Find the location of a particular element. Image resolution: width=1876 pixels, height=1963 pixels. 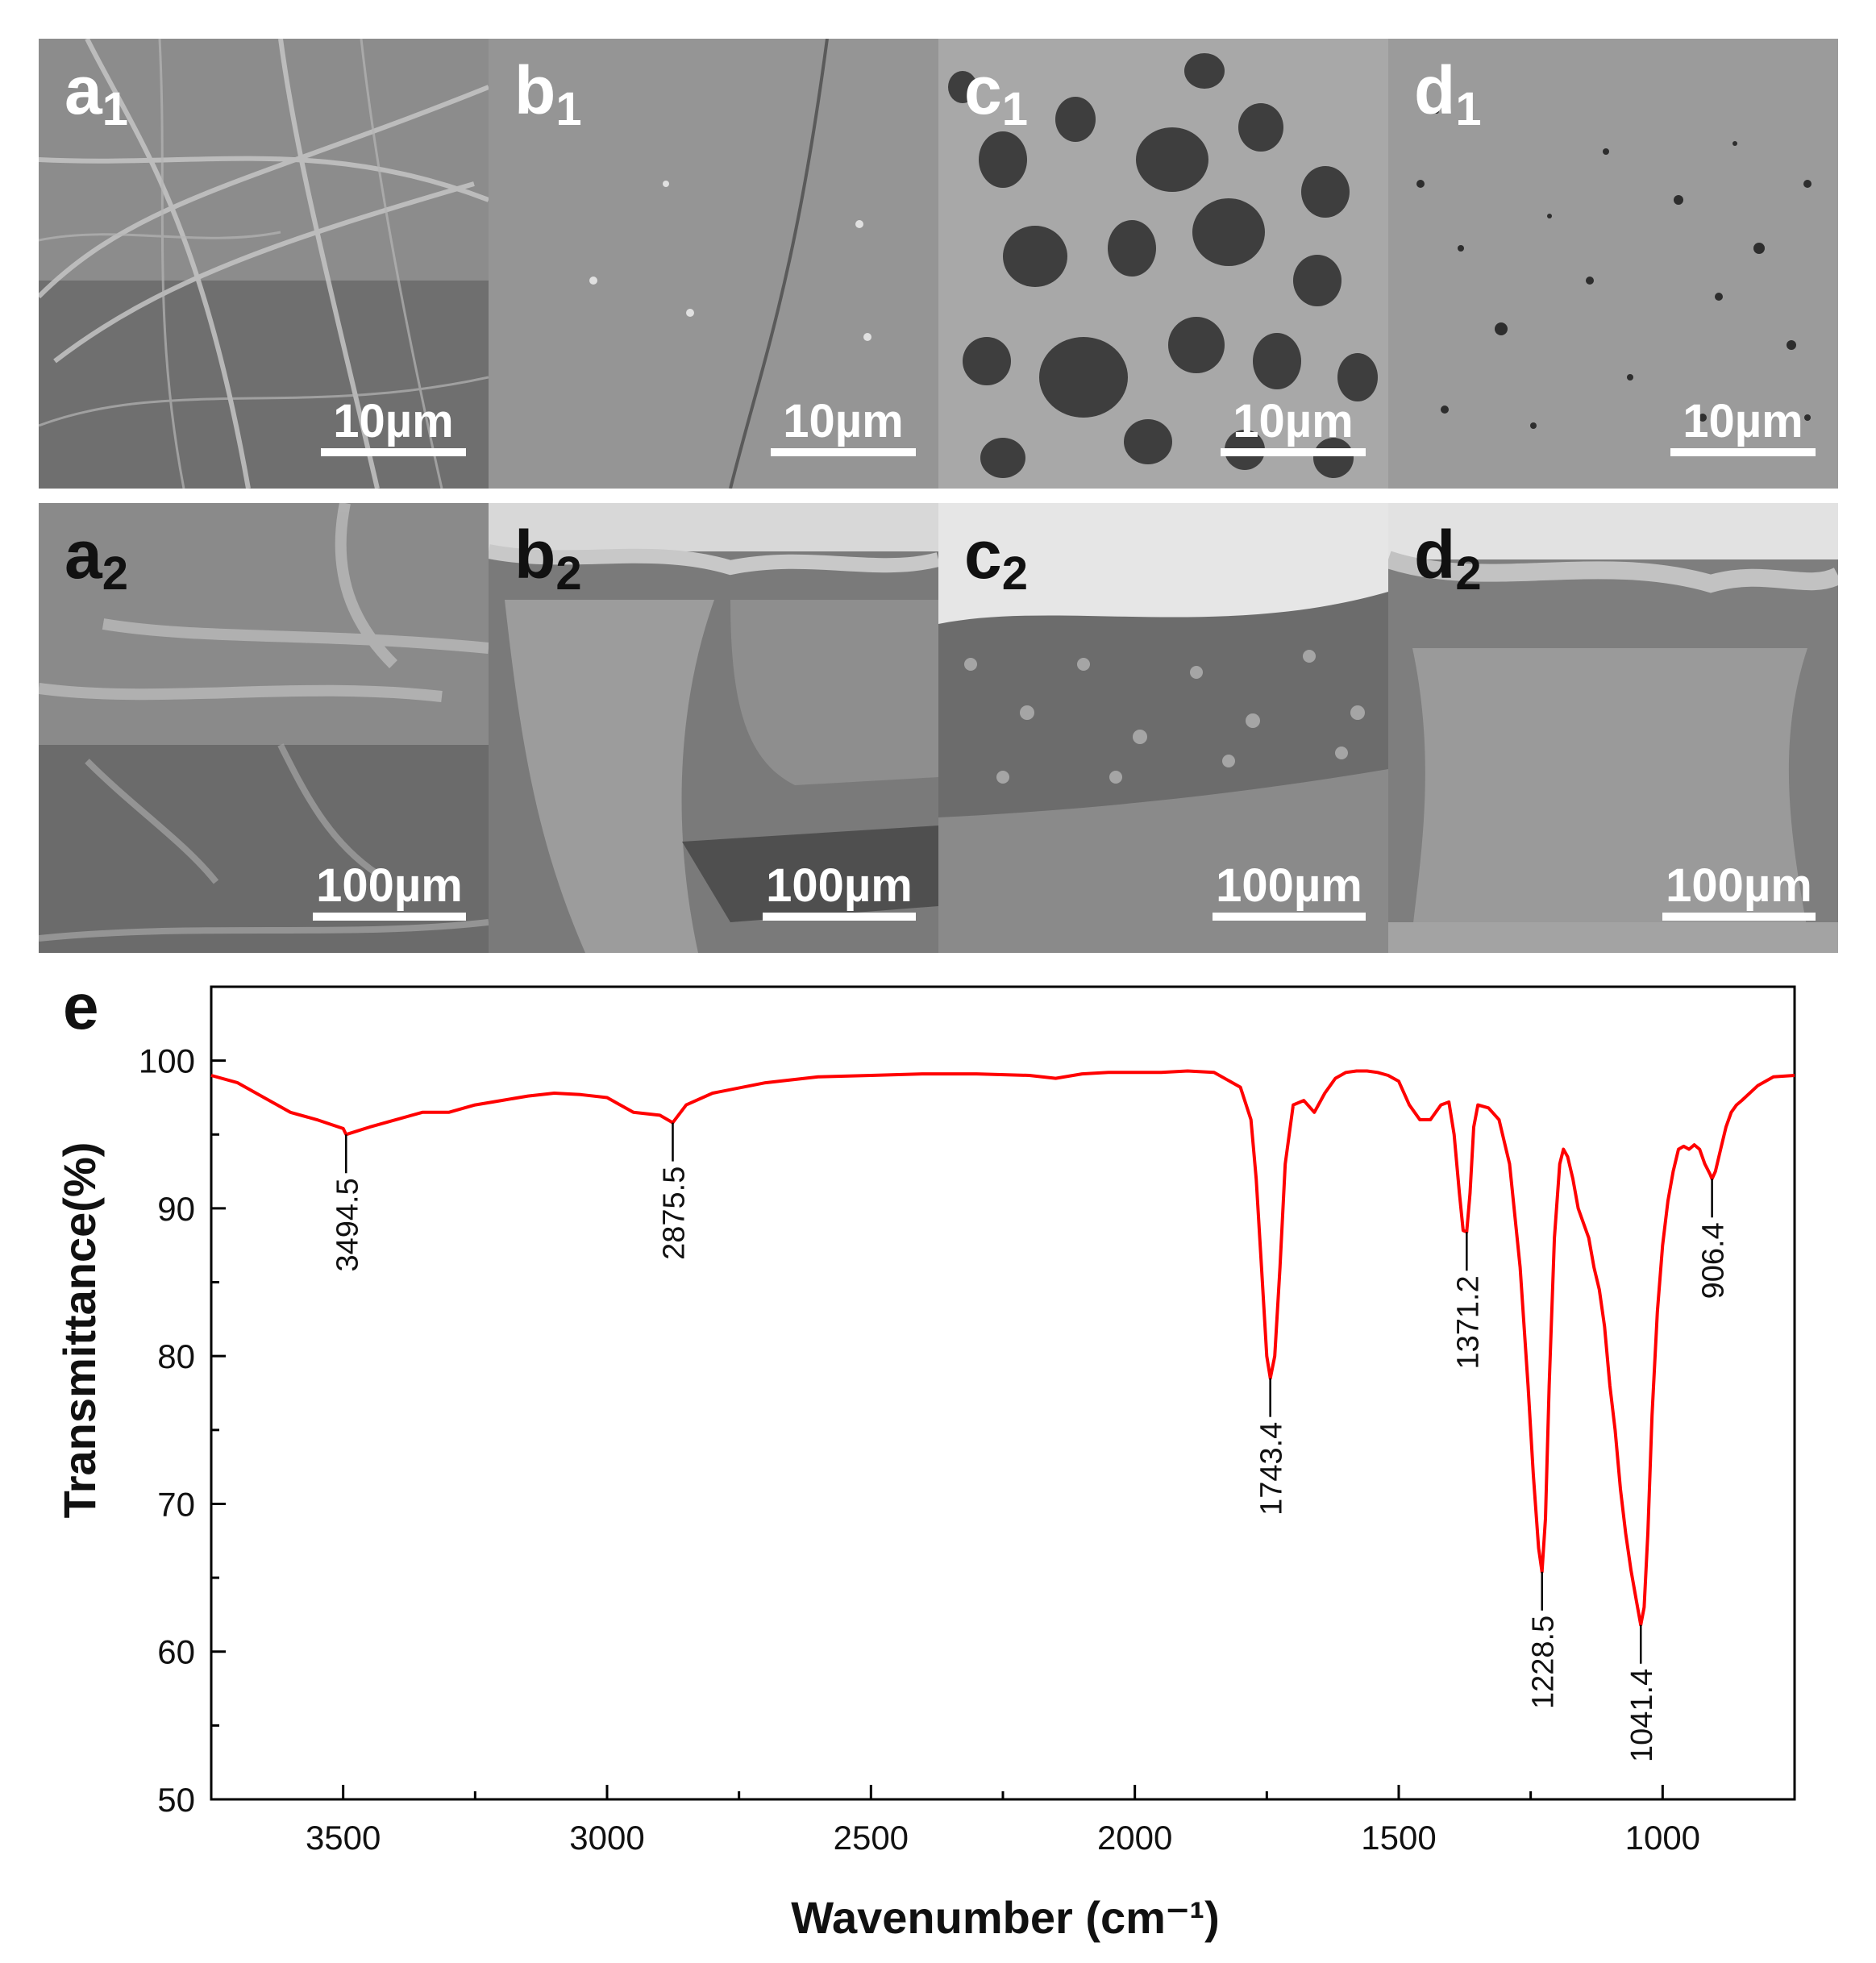

scale-bar-a1: 10µm is located at coordinates (393, 427).